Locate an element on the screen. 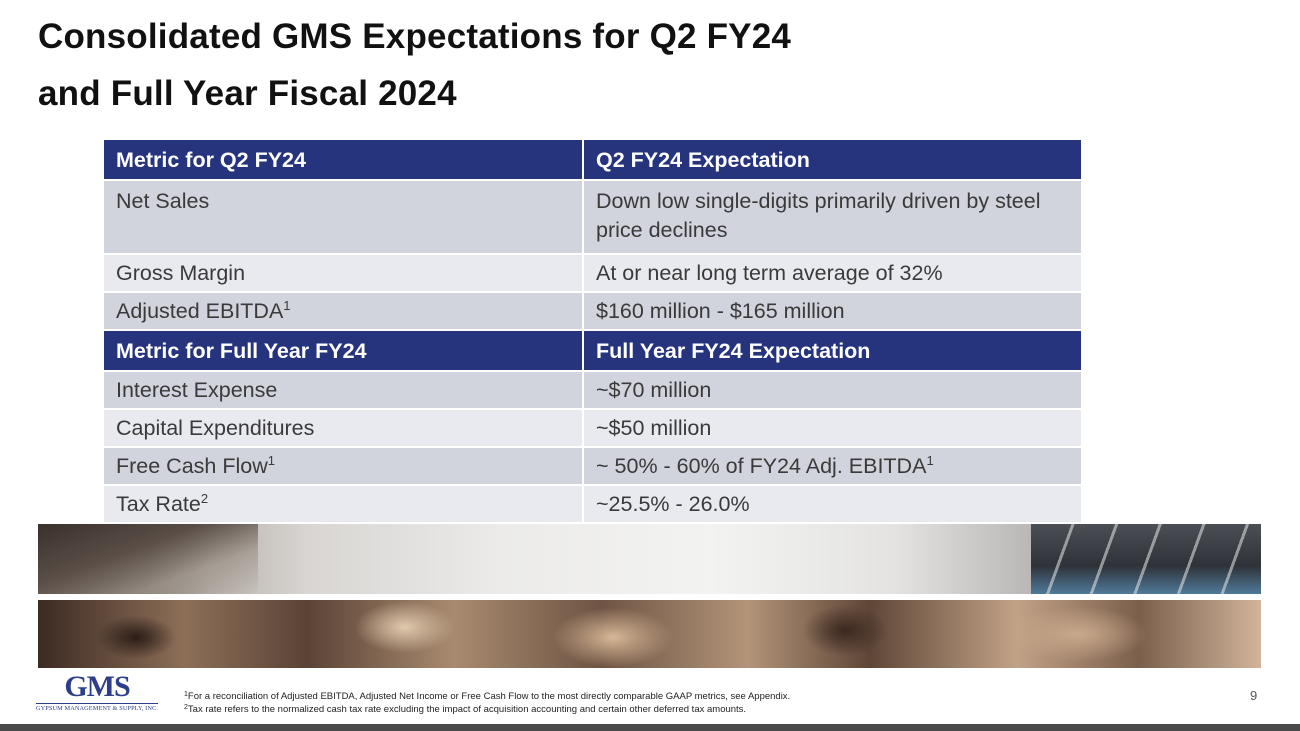 This screenshot has width=1300, height=731. gms-logo-mark: GMS is located at coordinates (97, 686).